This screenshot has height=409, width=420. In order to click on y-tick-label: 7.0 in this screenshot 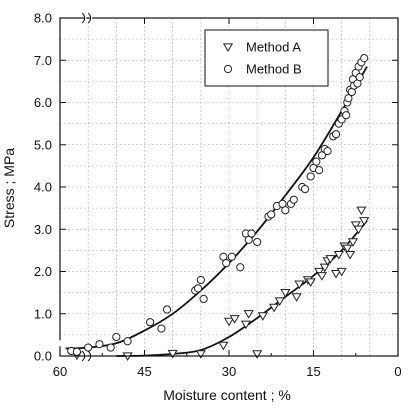, I will do `click(43, 60)`.